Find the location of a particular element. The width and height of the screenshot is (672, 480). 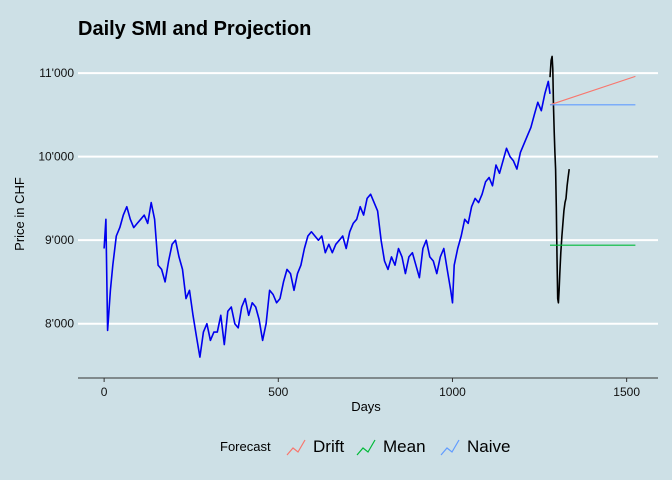

series-line-drift is located at coordinates (592, 90).